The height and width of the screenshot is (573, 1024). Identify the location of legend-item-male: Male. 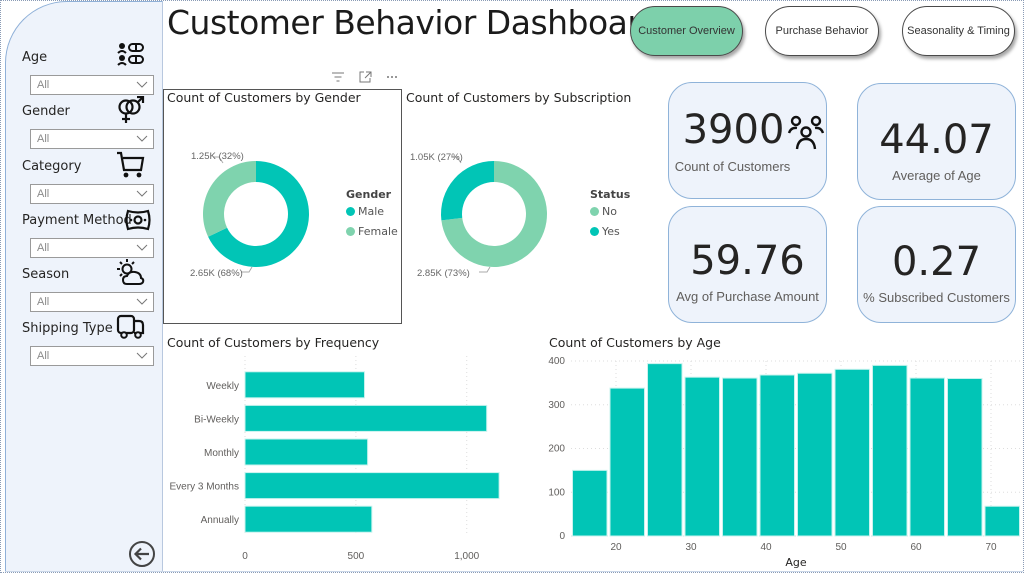
(365, 211).